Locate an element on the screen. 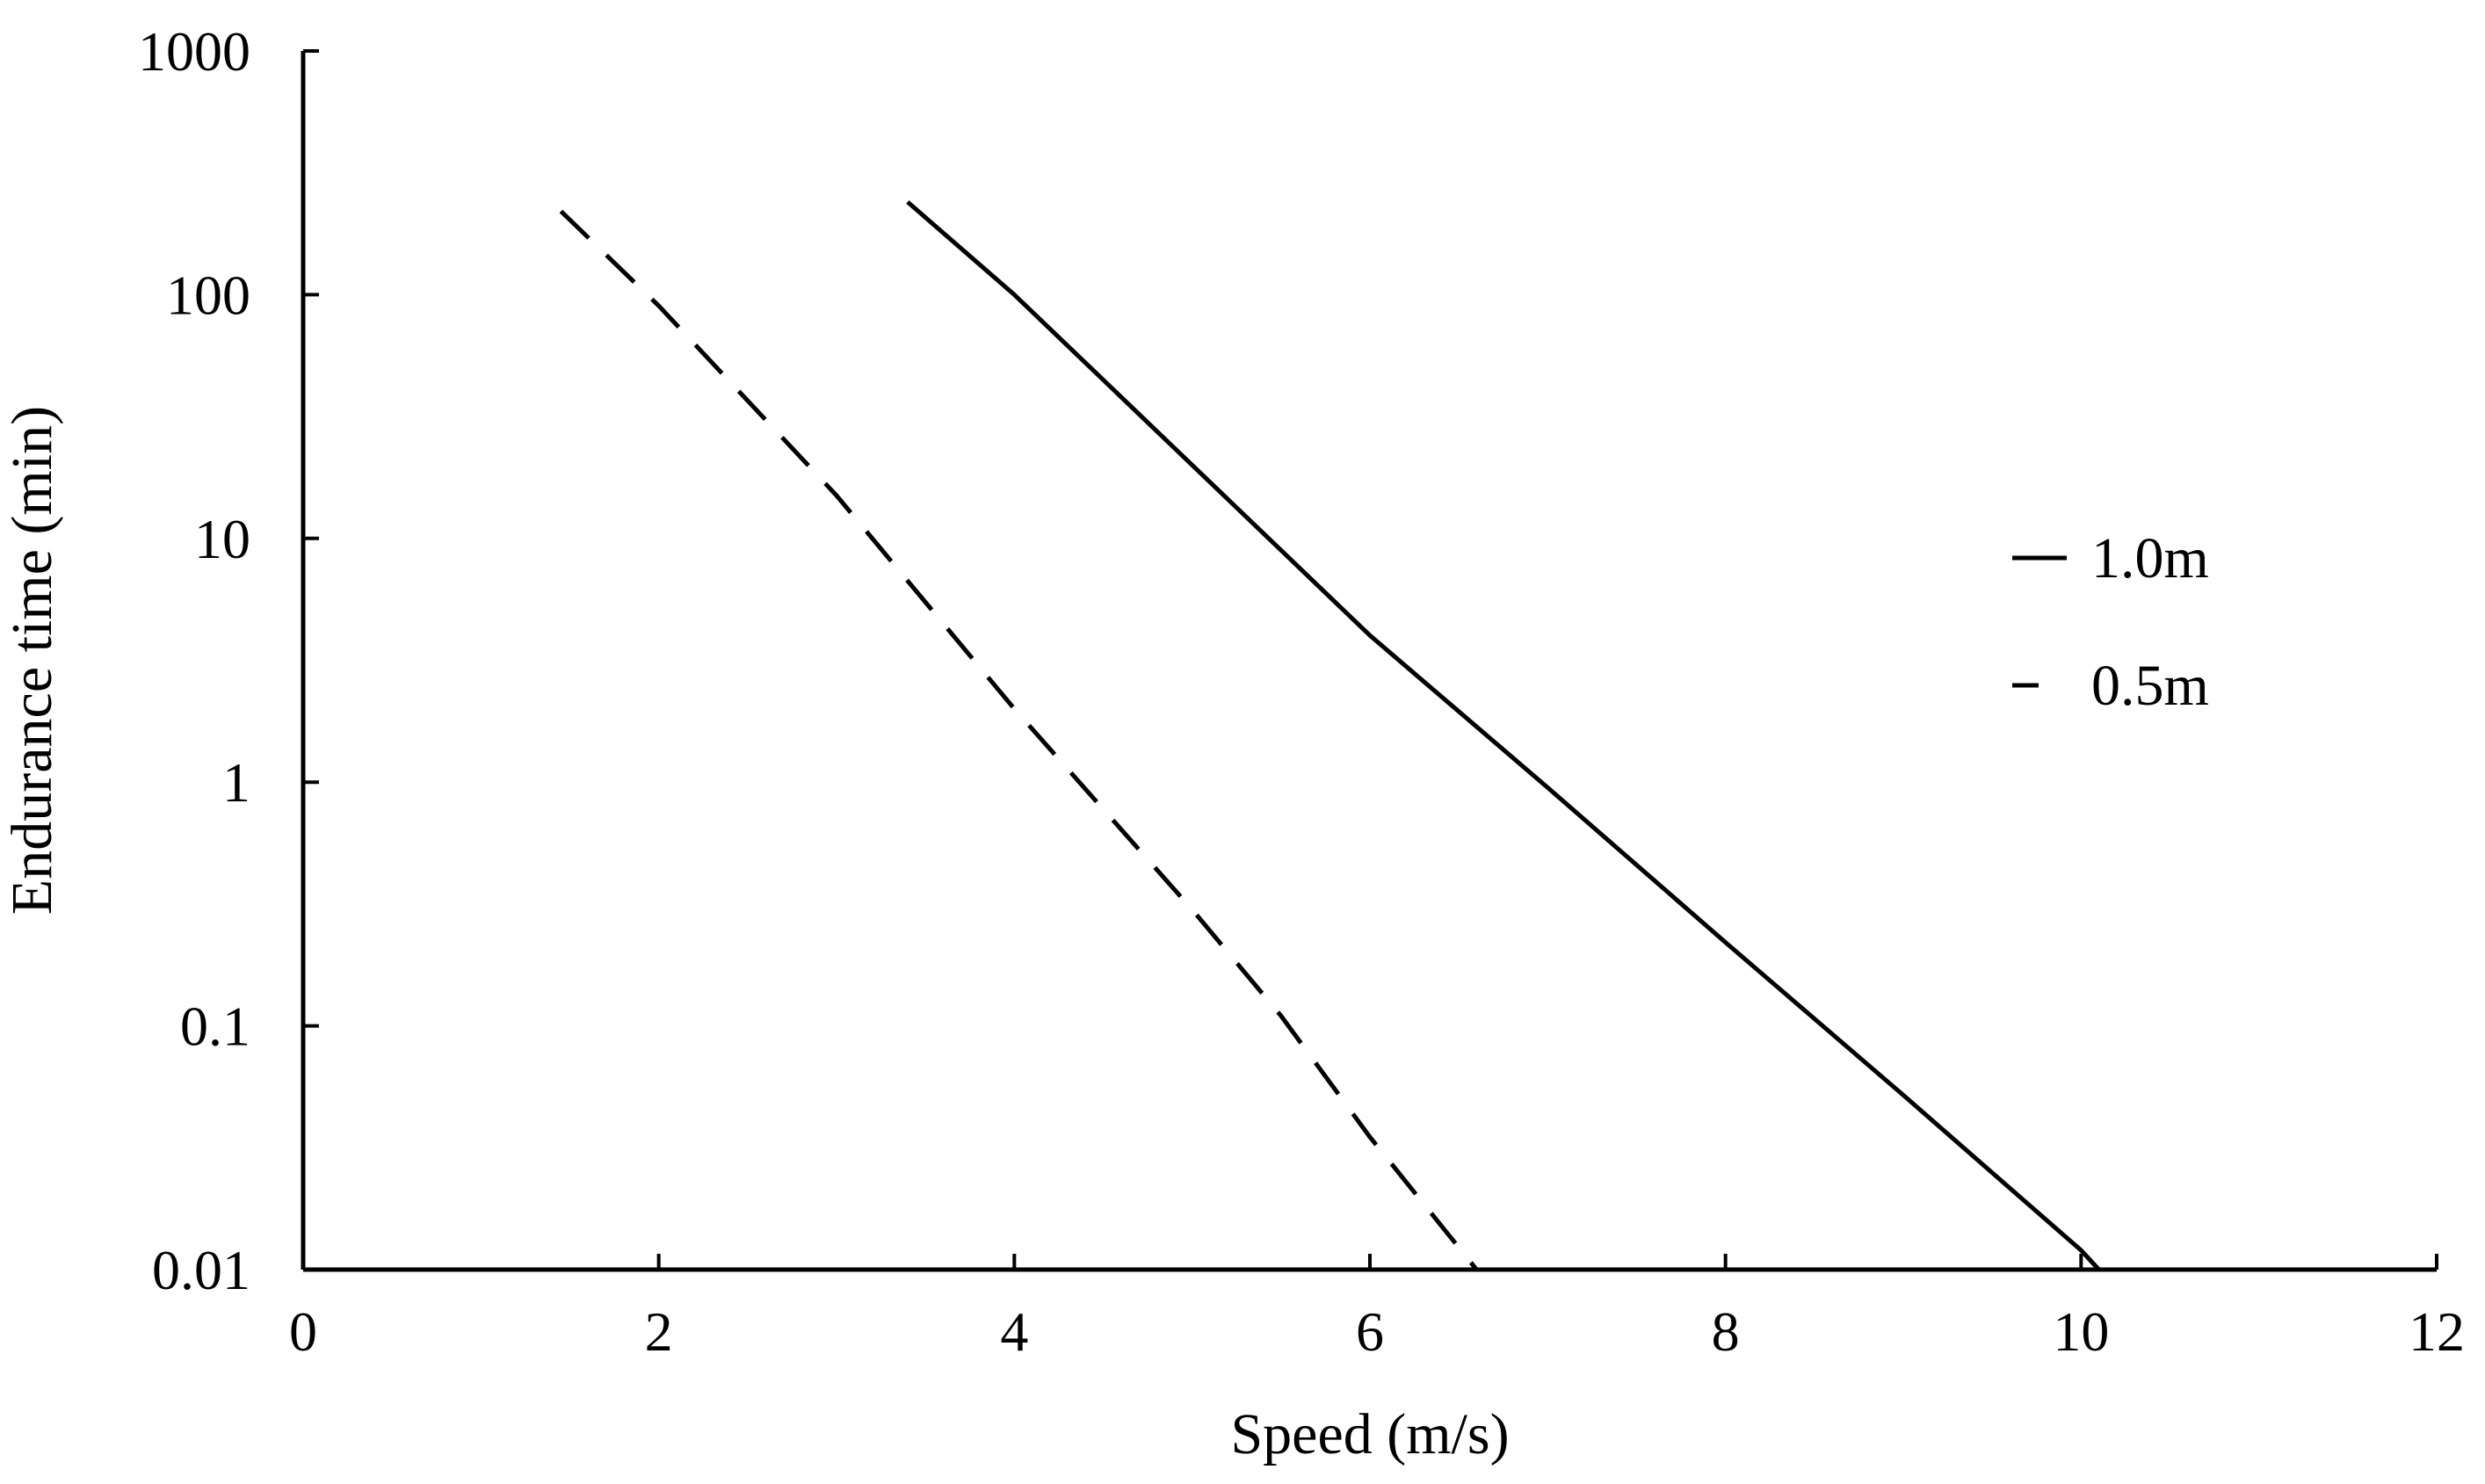 The image size is (2485, 1484). legend-label: 1.0m is located at coordinates (2150, 558).